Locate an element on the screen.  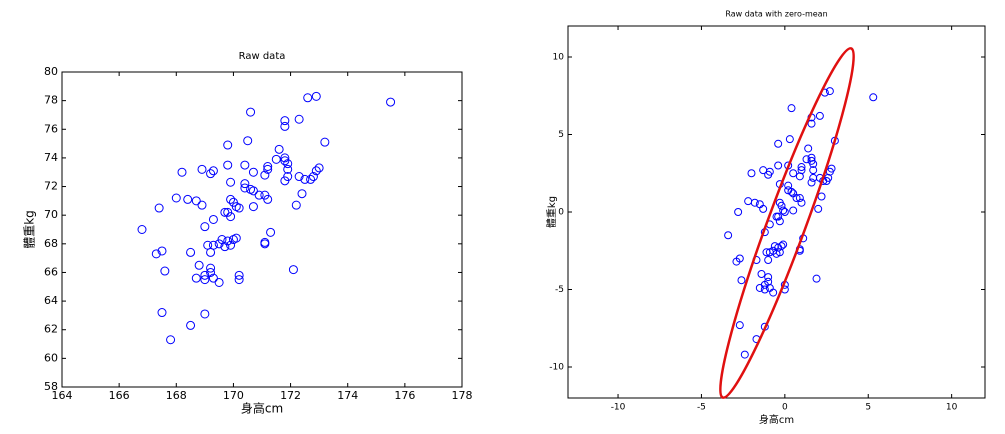
covariance-ellipse is located at coordinates (787, 223).